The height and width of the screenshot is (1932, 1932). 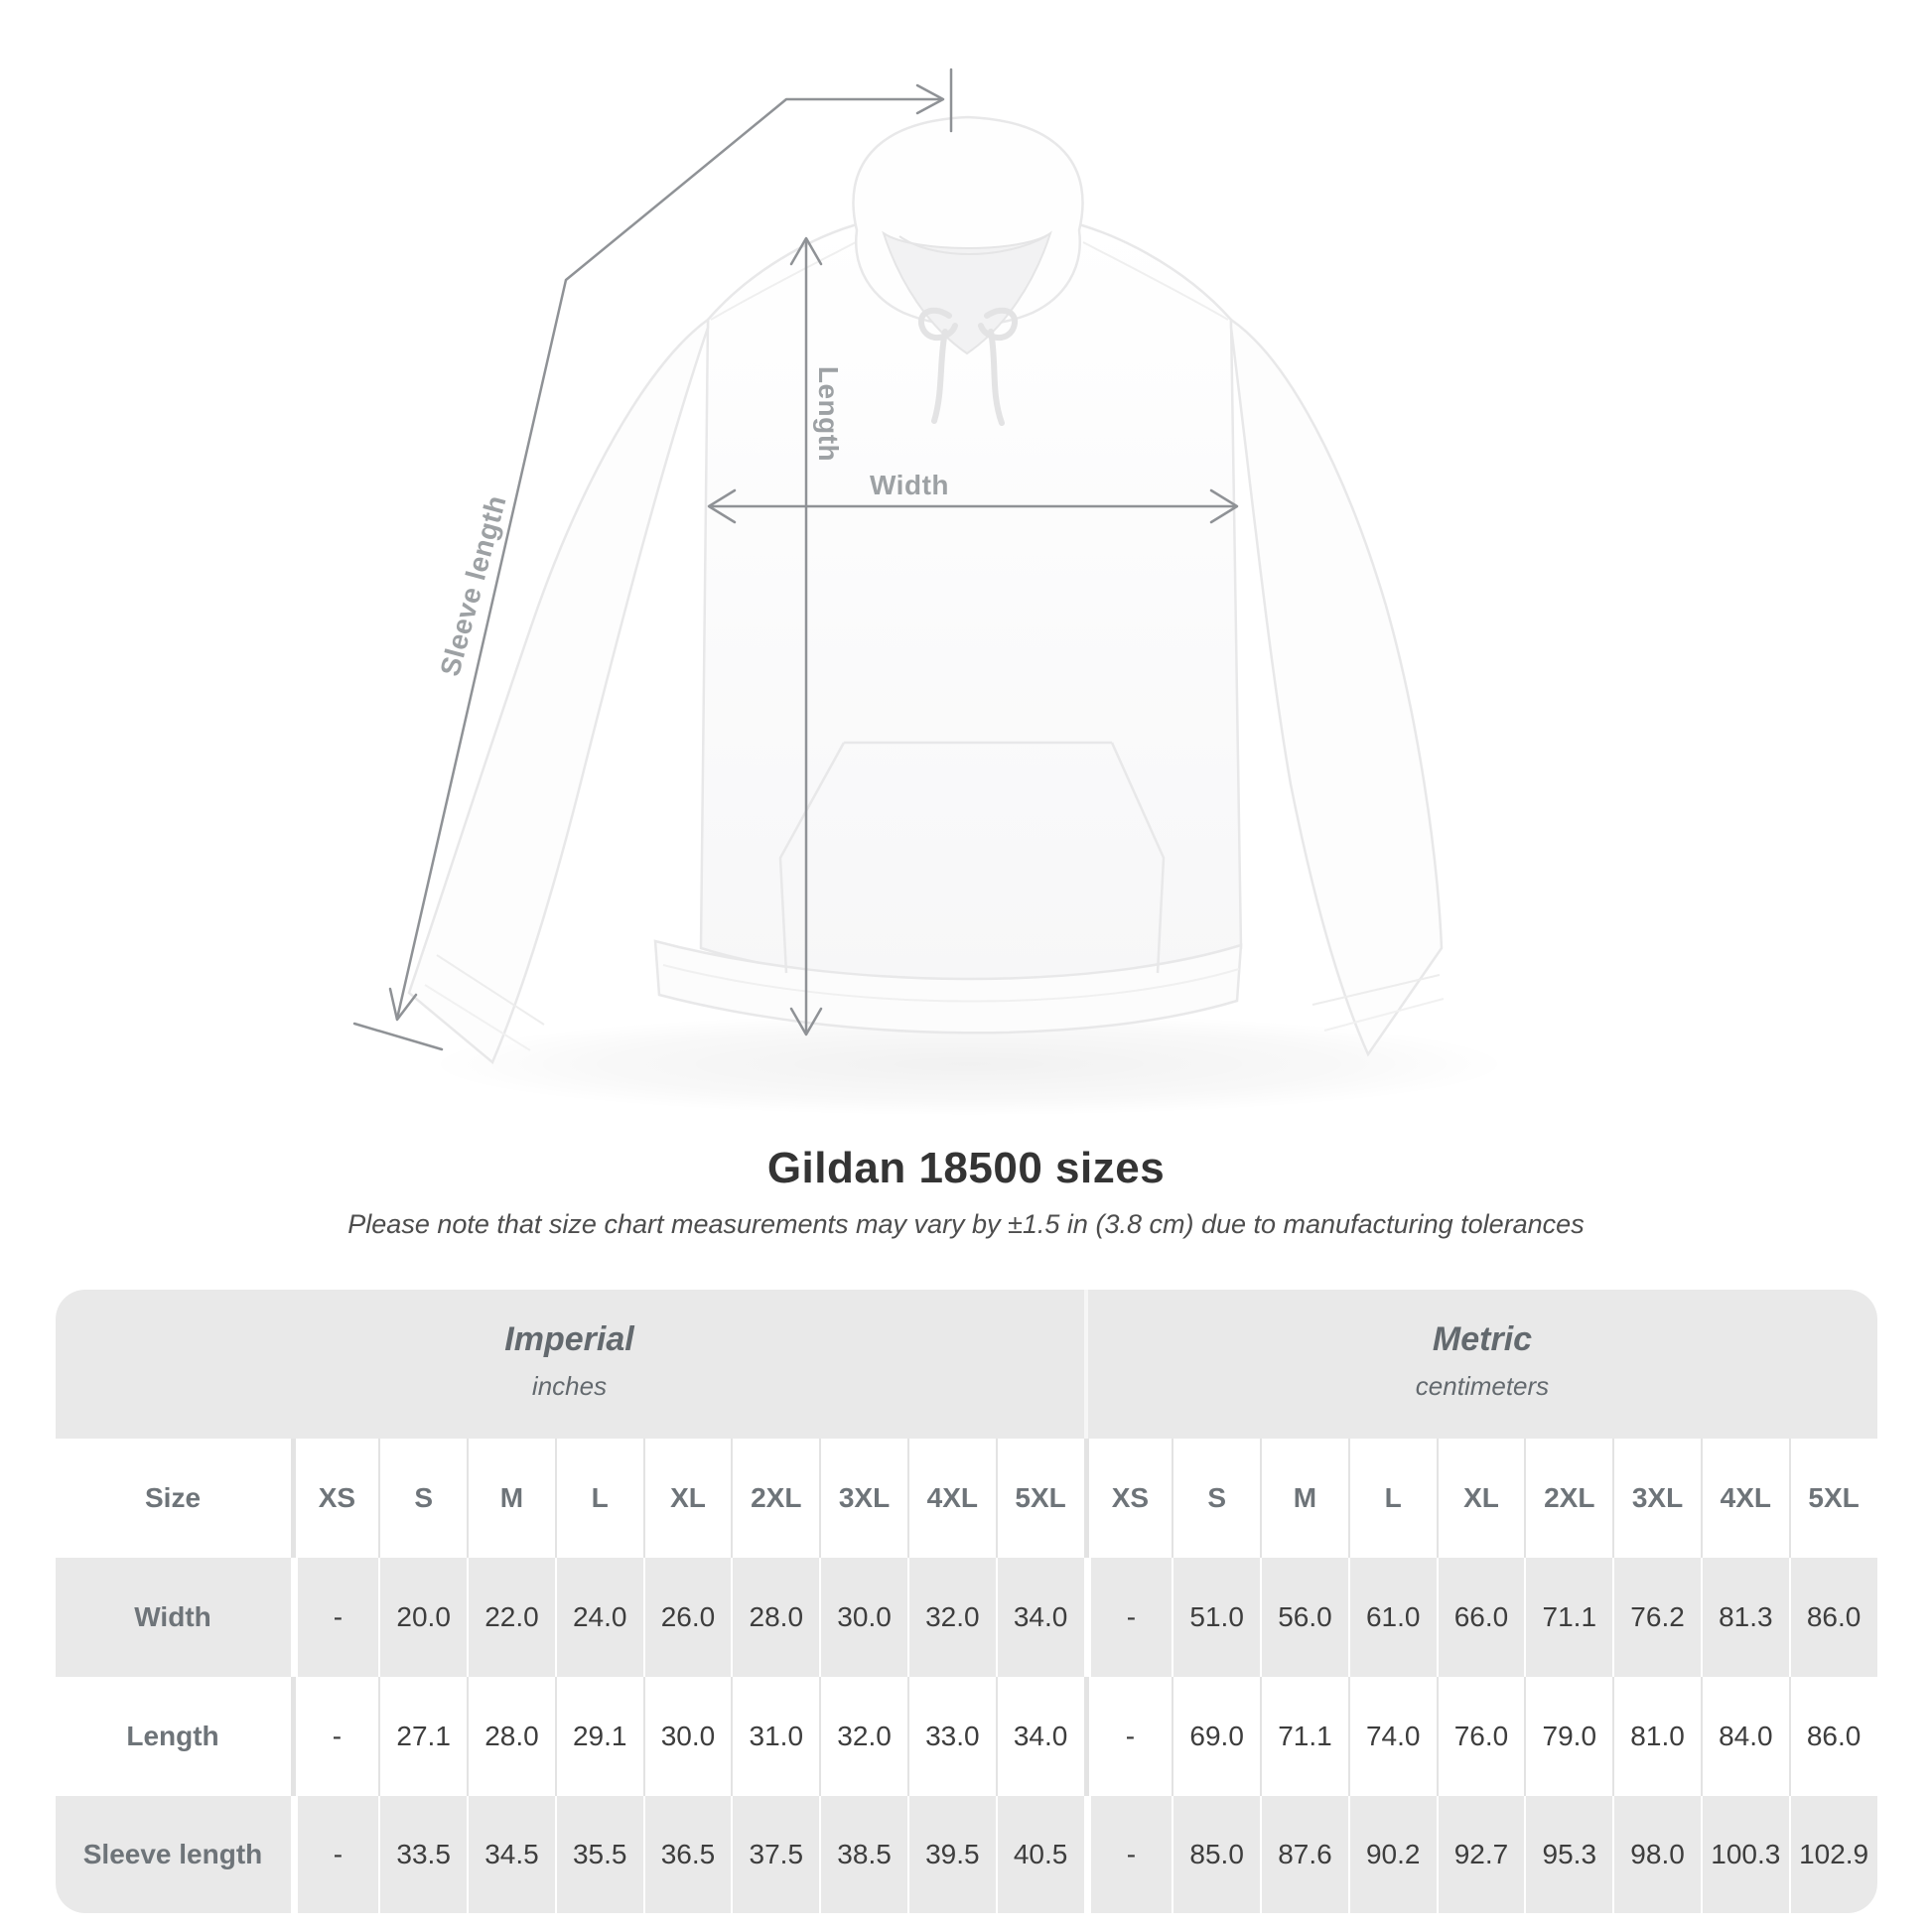 I want to click on size-header-imperial-xs: XS, so click(x=334, y=1499).